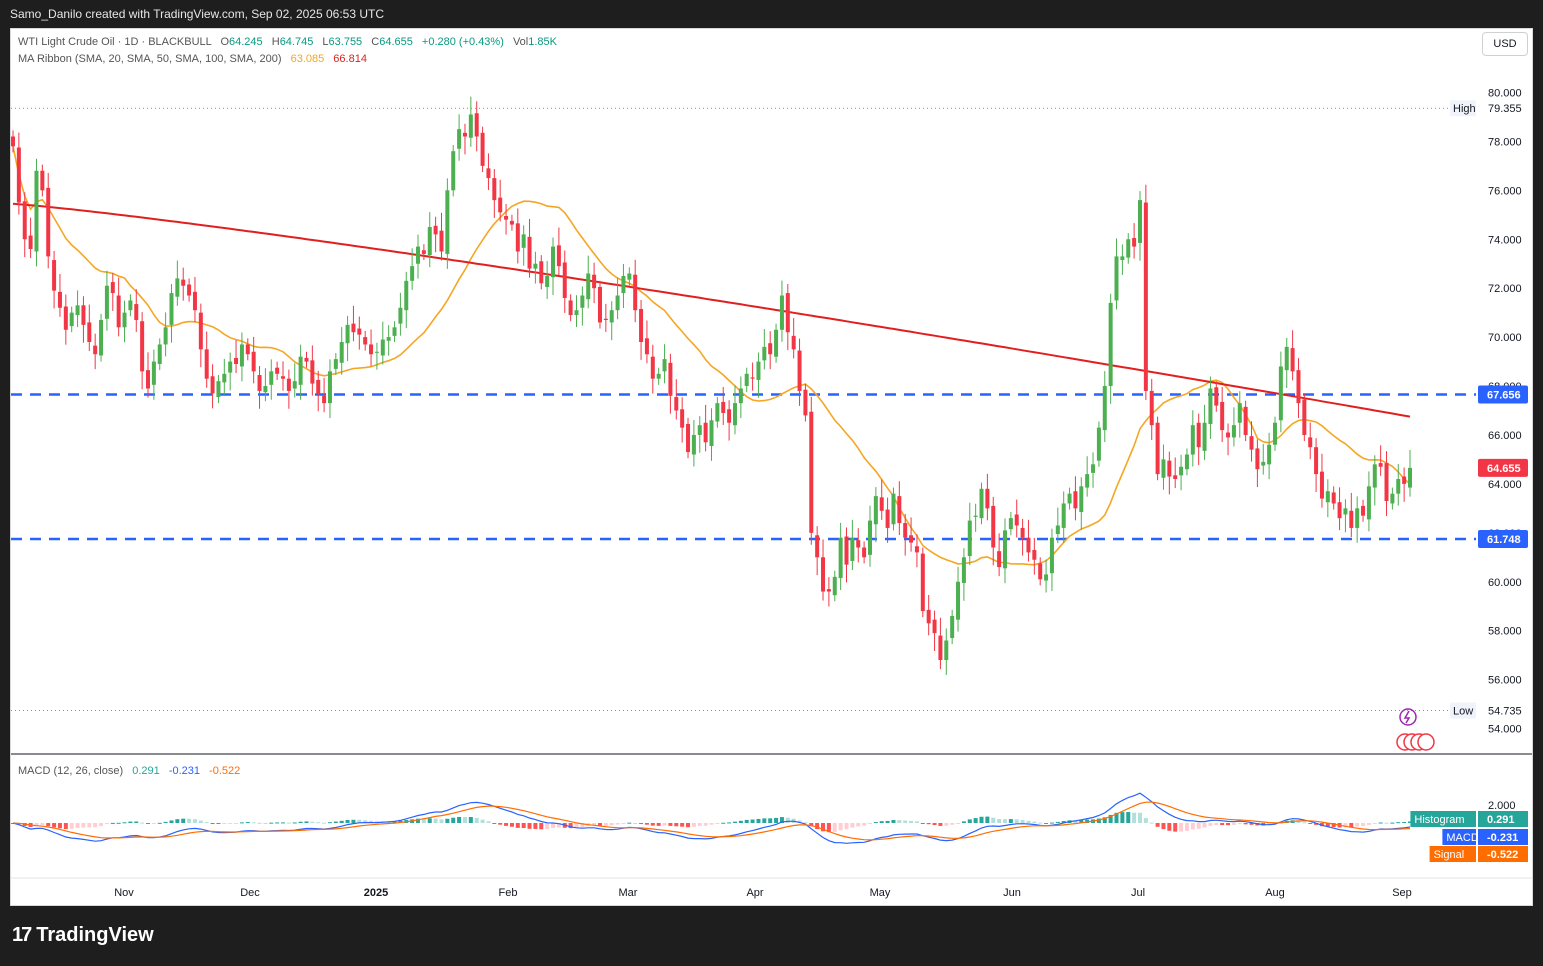 This screenshot has width=1543, height=966. Describe the element at coordinates (1443, 819) in the screenshot. I see `macd-tag-name-box` at that location.